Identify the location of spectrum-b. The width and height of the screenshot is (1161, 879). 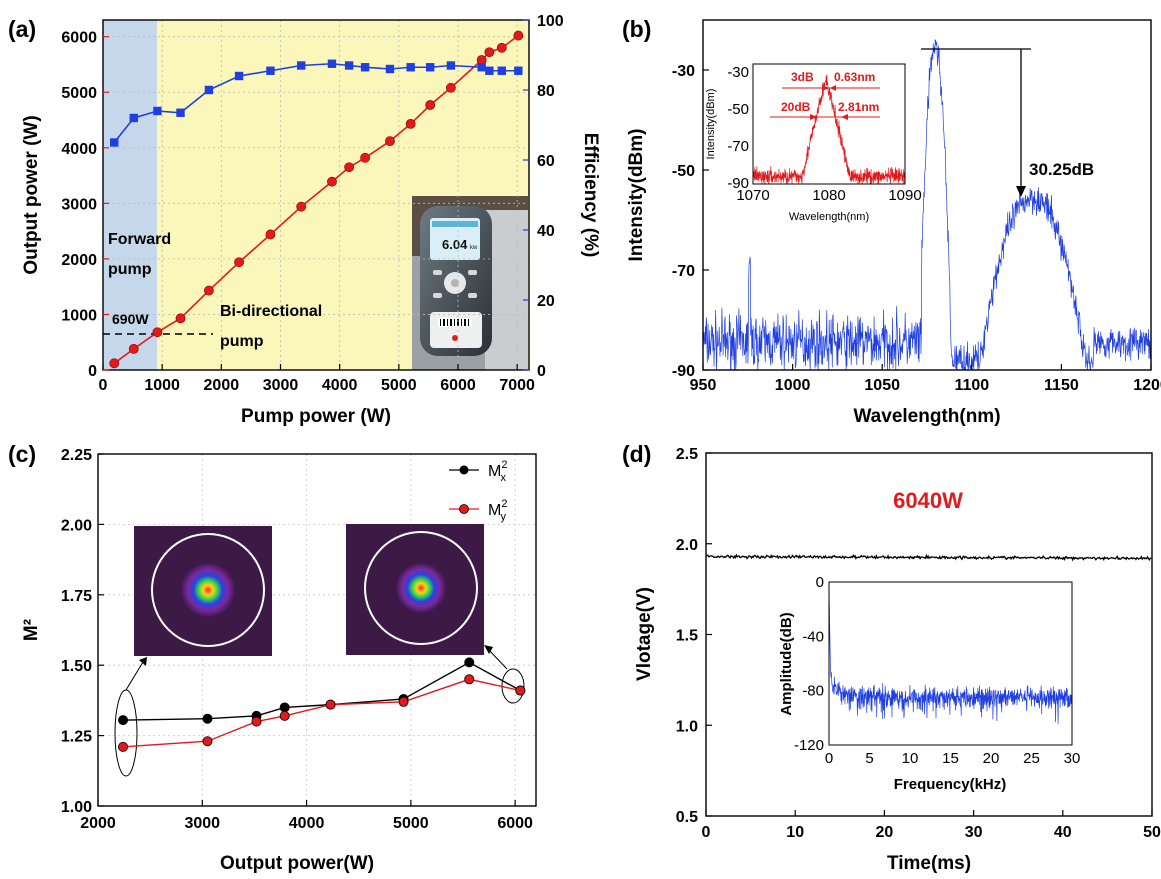
(927, 205).